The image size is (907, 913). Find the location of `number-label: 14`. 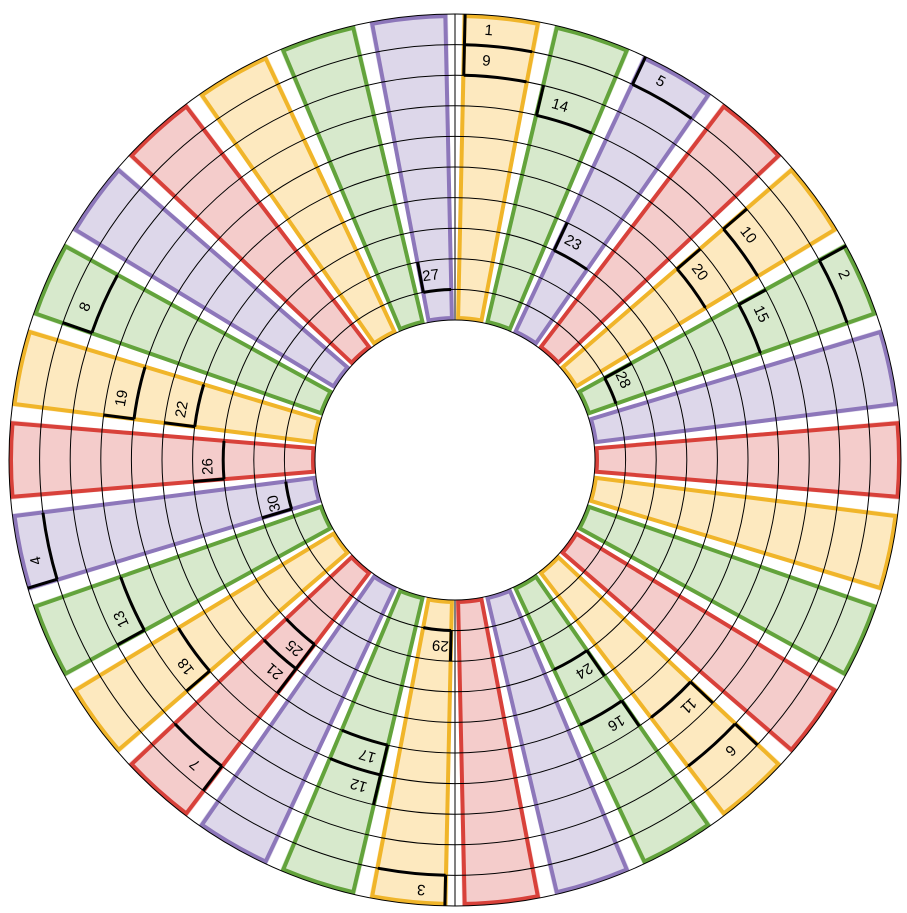

number-label: 14 is located at coordinates (560, 105).